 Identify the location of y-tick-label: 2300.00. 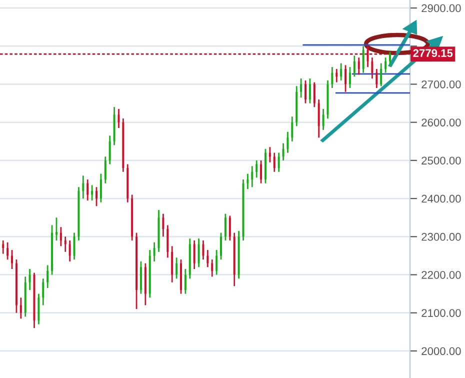
(441, 236).